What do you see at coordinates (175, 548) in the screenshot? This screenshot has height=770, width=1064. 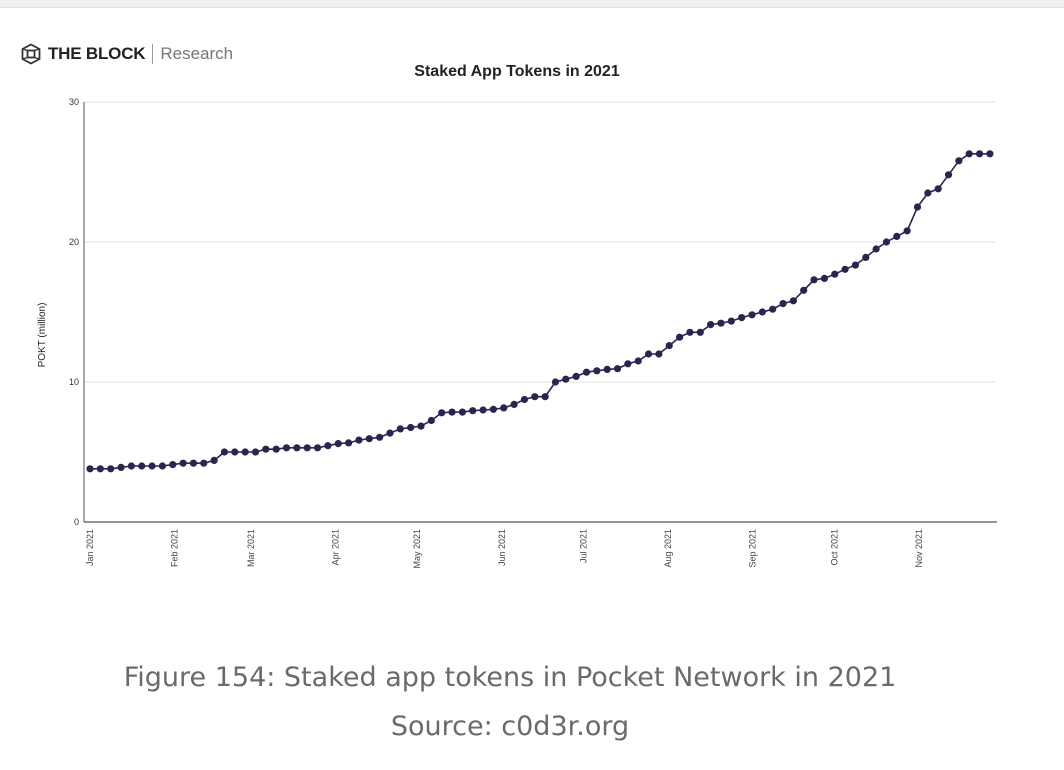 I see `x-tick-label: Feb 2021` at bounding box center [175, 548].